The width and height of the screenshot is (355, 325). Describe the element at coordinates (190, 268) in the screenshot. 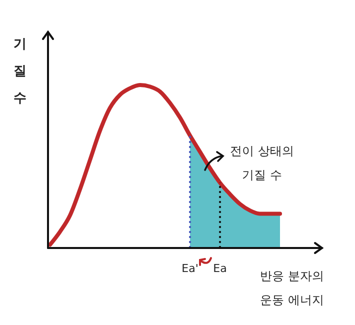

I see `x-tick-label: Ea'` at that location.